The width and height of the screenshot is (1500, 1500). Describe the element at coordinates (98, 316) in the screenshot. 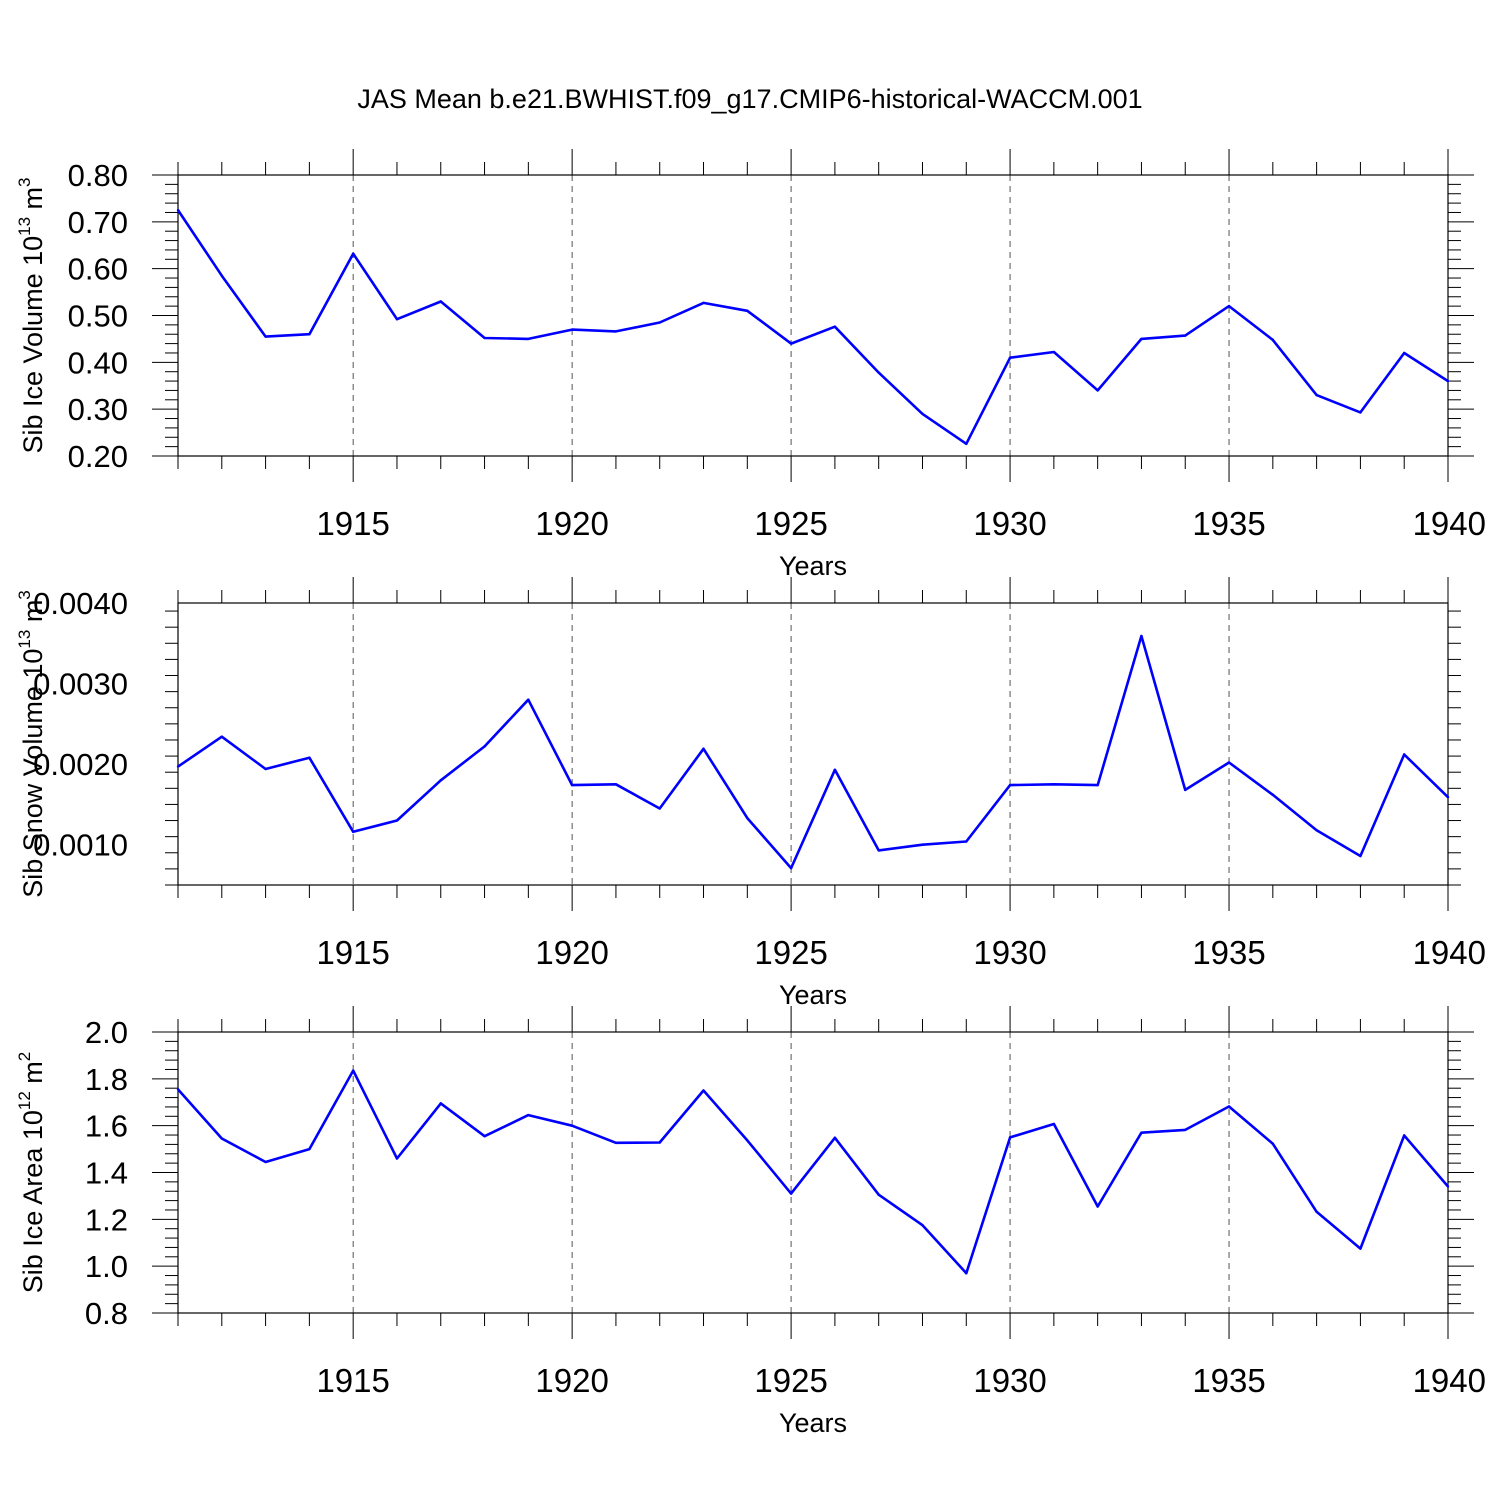

I see `y-tick-label: 0.50` at that location.